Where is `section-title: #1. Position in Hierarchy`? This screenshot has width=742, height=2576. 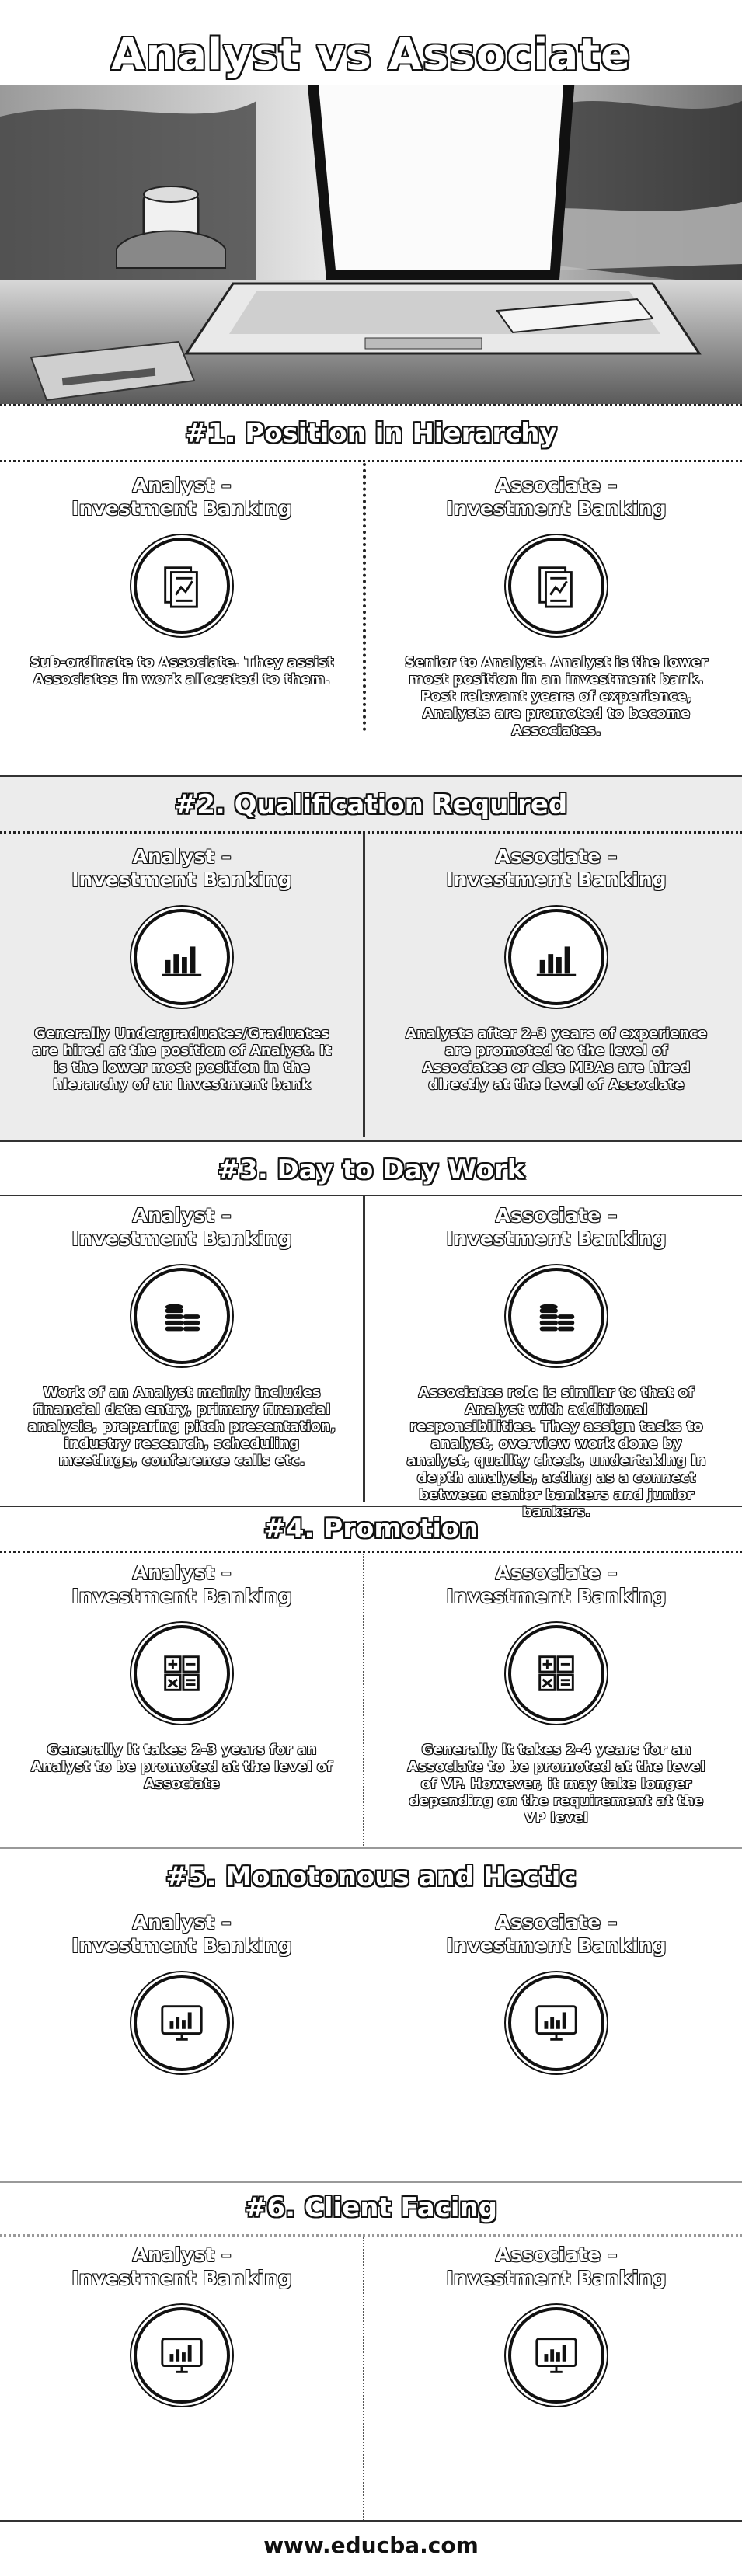 section-title: #1. Position in Hierarchy is located at coordinates (371, 433).